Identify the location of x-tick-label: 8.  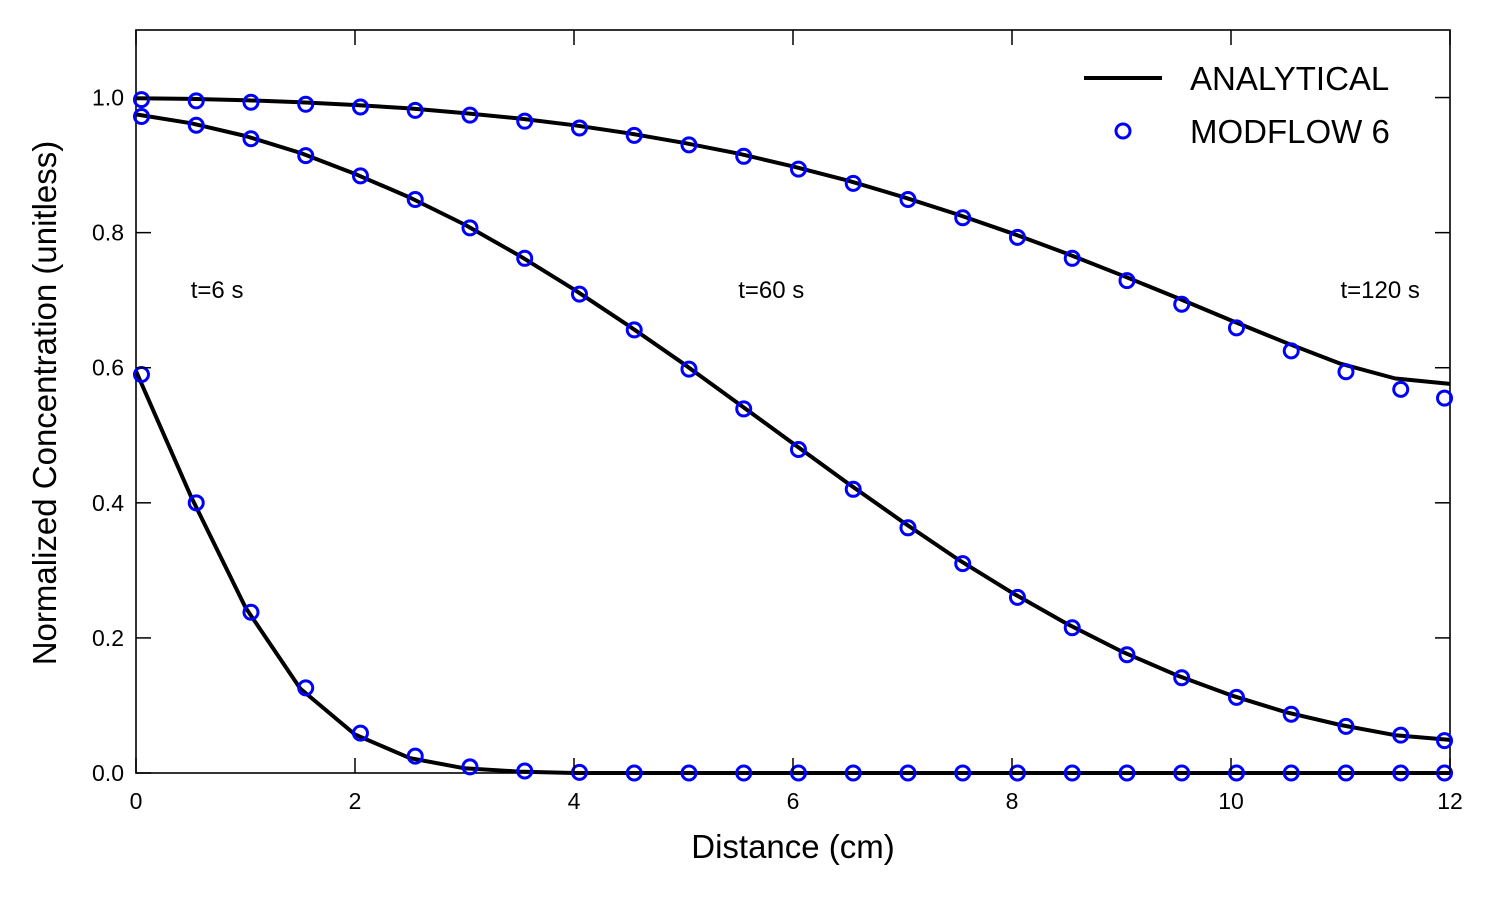
(1012, 801).